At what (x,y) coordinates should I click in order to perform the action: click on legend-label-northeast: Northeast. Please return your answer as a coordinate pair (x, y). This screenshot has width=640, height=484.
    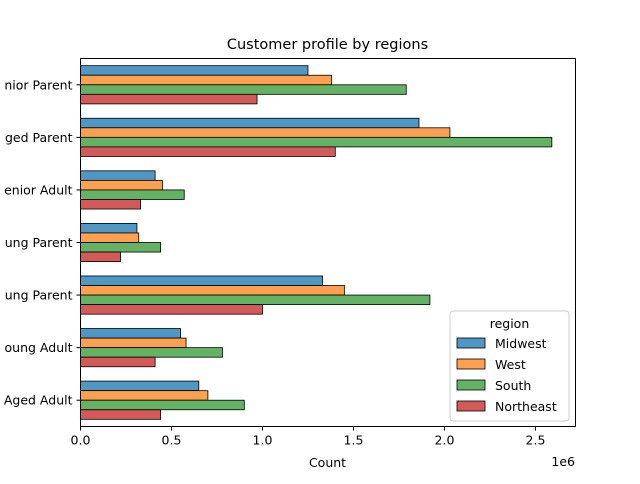
    Looking at the image, I should click on (526, 406).